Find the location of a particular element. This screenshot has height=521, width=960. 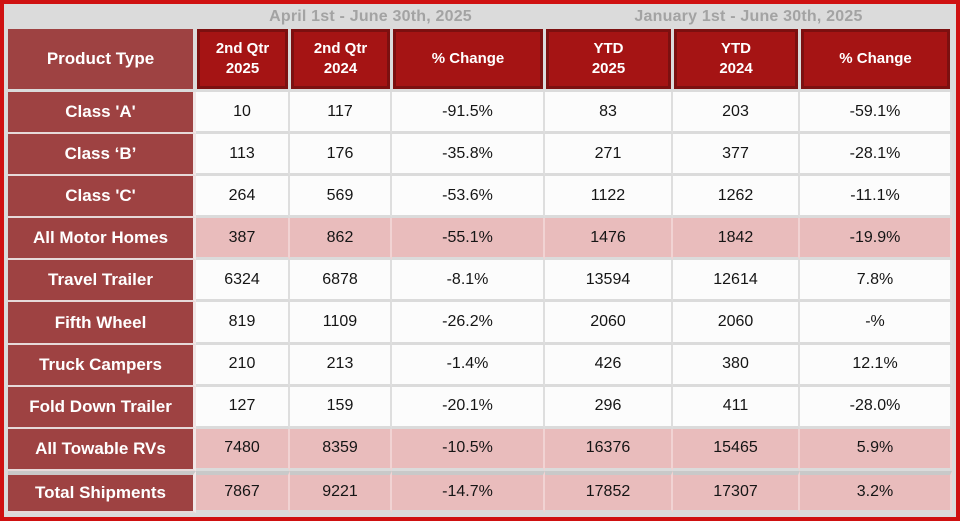

cell-ytd-2025: 1476 is located at coordinates (609, 239).